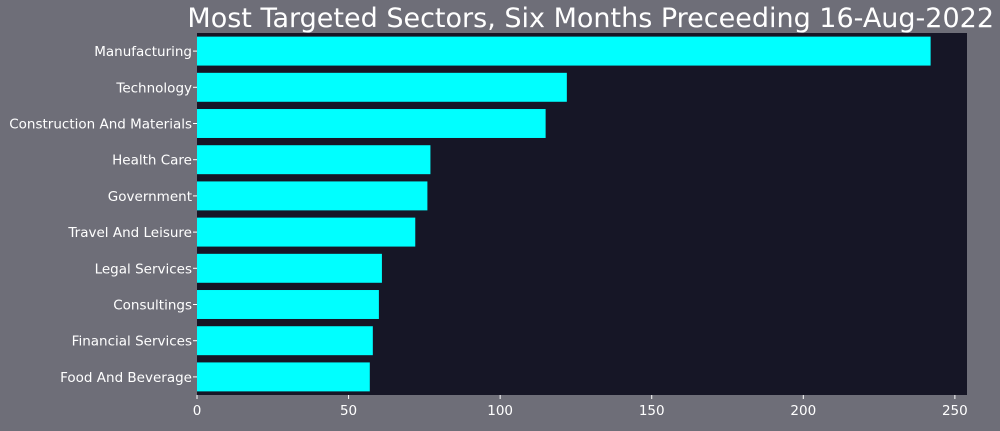 This screenshot has height=431, width=1000. Describe the element at coordinates (314, 160) in the screenshot. I see `bar-health-care` at that location.